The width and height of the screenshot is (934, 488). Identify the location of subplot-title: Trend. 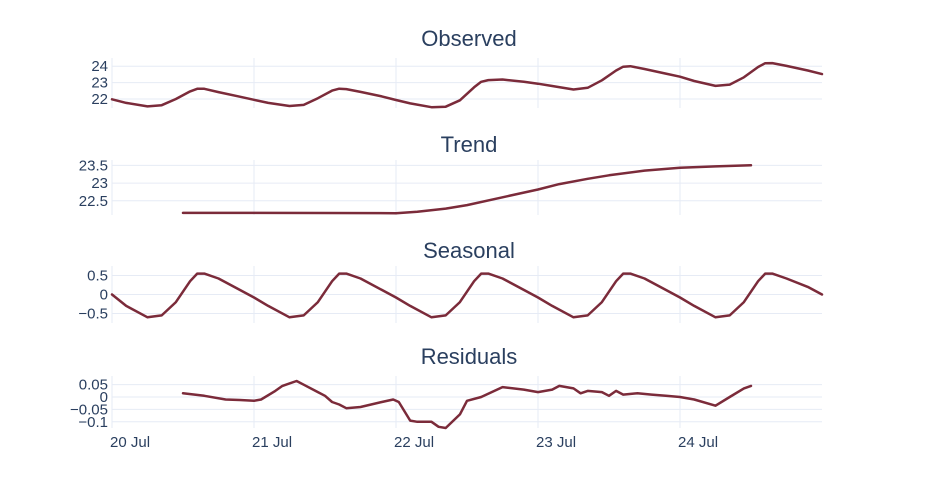
(469, 144).